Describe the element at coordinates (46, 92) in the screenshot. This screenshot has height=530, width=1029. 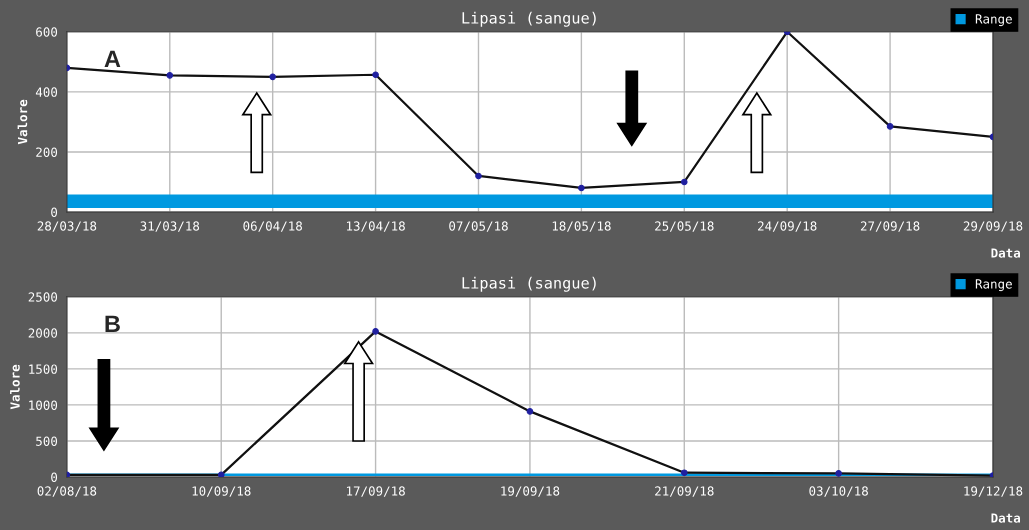
I see `y-tick-label: 400` at that location.